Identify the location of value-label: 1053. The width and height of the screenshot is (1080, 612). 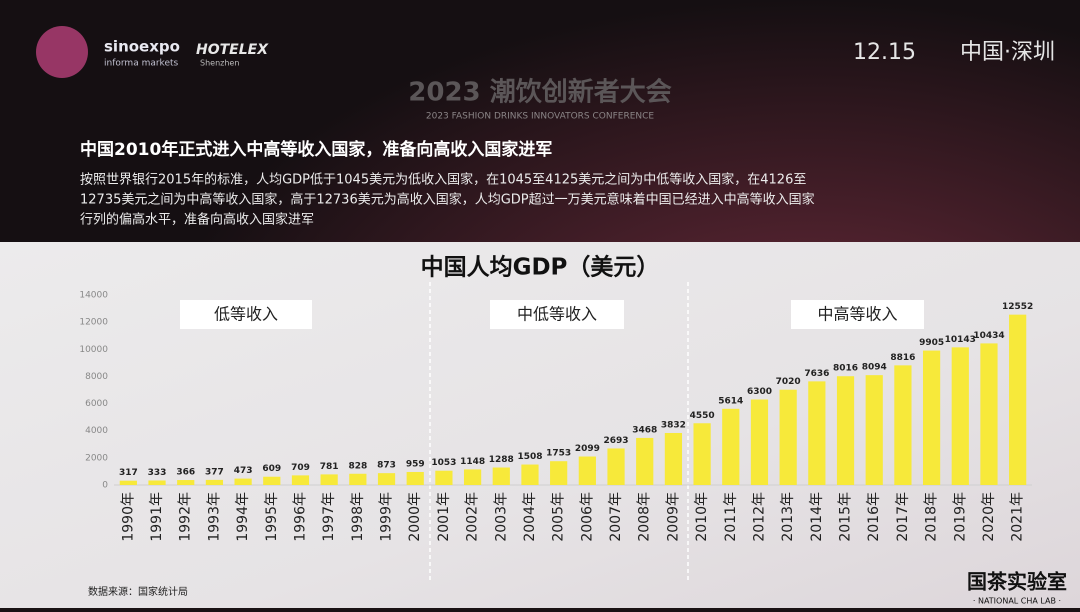
(443, 463).